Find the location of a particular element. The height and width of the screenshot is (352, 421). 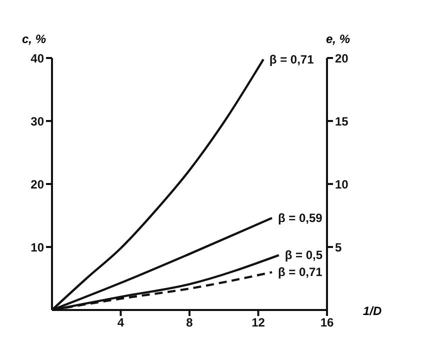

x-tick-label: 4 is located at coordinates (120, 323).